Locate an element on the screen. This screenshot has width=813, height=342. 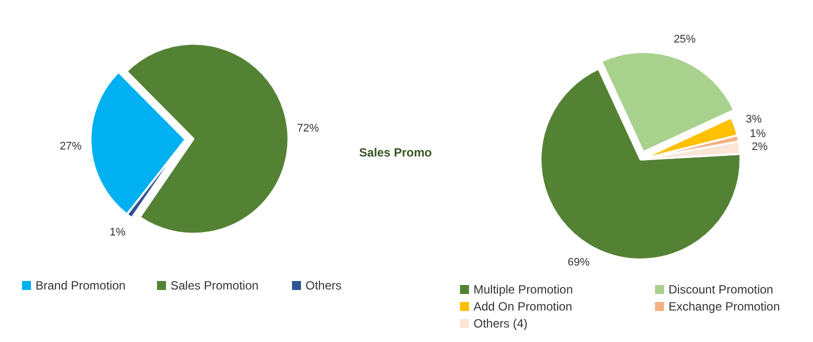
legend-label: Others is located at coordinates (324, 285).